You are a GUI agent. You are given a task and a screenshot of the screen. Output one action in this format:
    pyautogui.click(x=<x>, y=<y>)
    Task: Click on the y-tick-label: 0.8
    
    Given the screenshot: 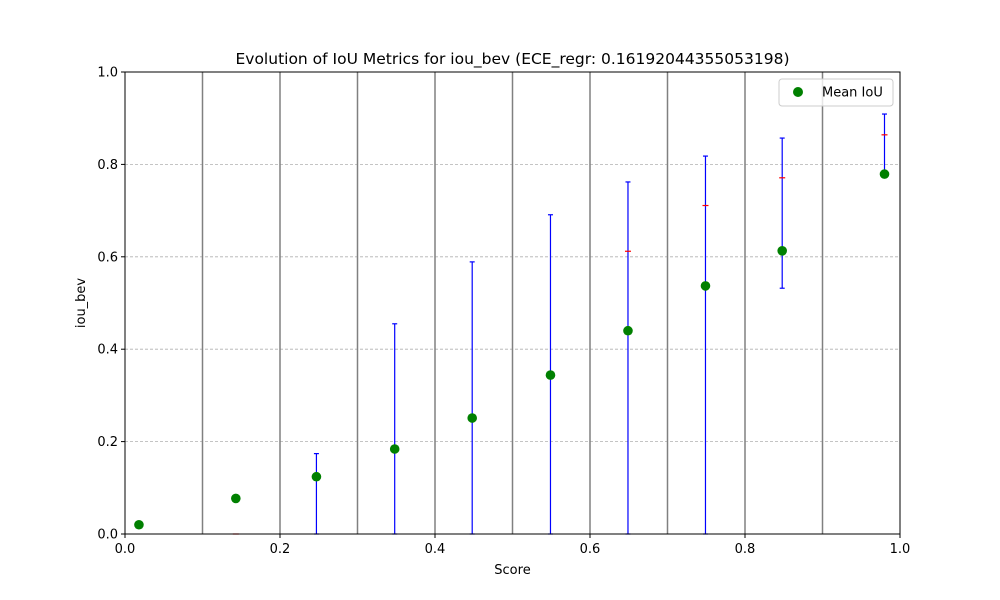 What is the action you would take?
    pyautogui.click(x=107, y=165)
    